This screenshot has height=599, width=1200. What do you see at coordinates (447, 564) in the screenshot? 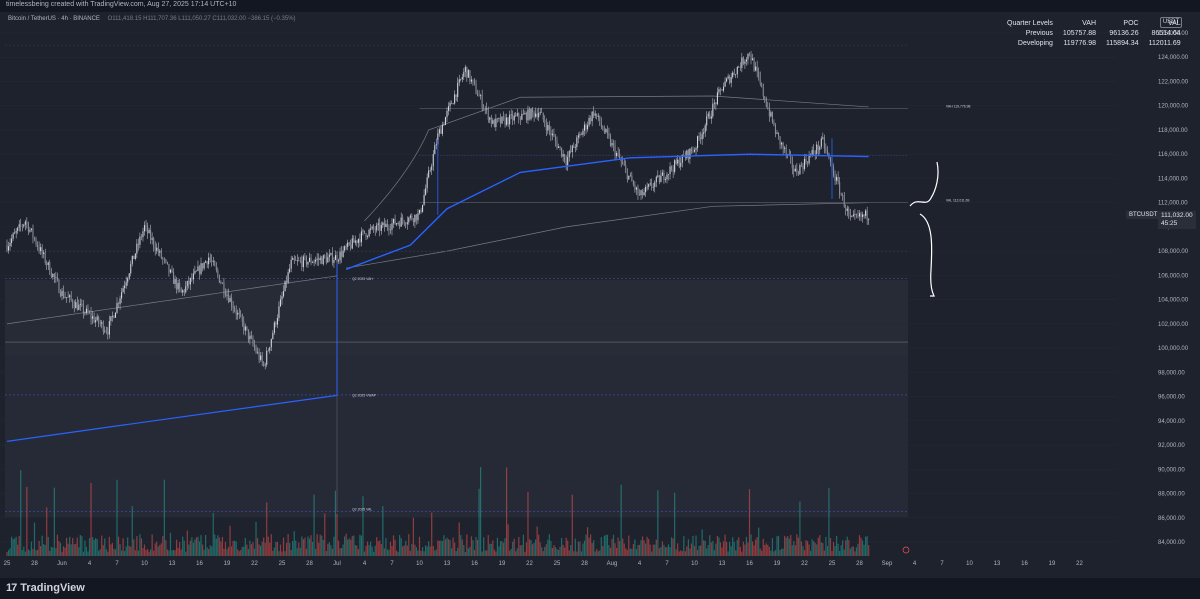
I see `x-tick-label: 13` at bounding box center [447, 564].